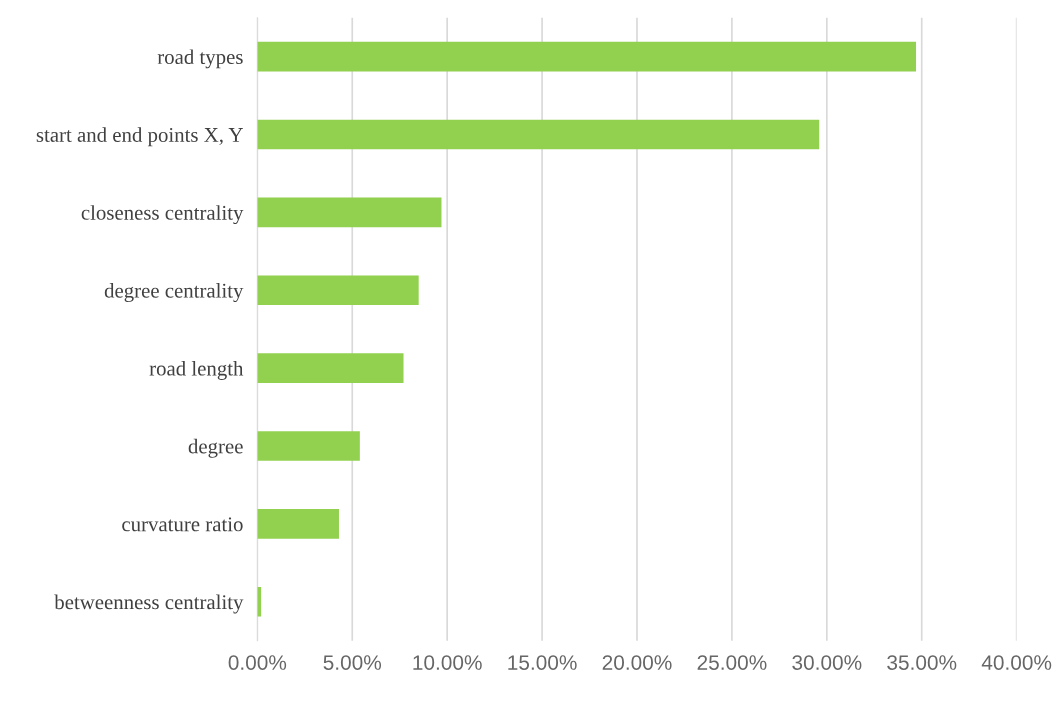 This screenshot has width=1059, height=708. What do you see at coordinates (182, 524) in the screenshot?
I see `y-tick-label: curvature ratio` at bounding box center [182, 524].